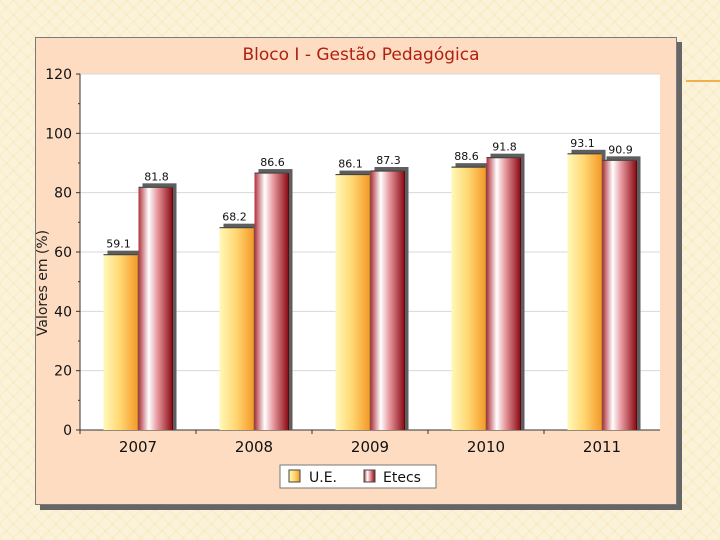 This screenshot has width=720, height=540. I want to click on y-tick-label: 80, so click(63, 194).